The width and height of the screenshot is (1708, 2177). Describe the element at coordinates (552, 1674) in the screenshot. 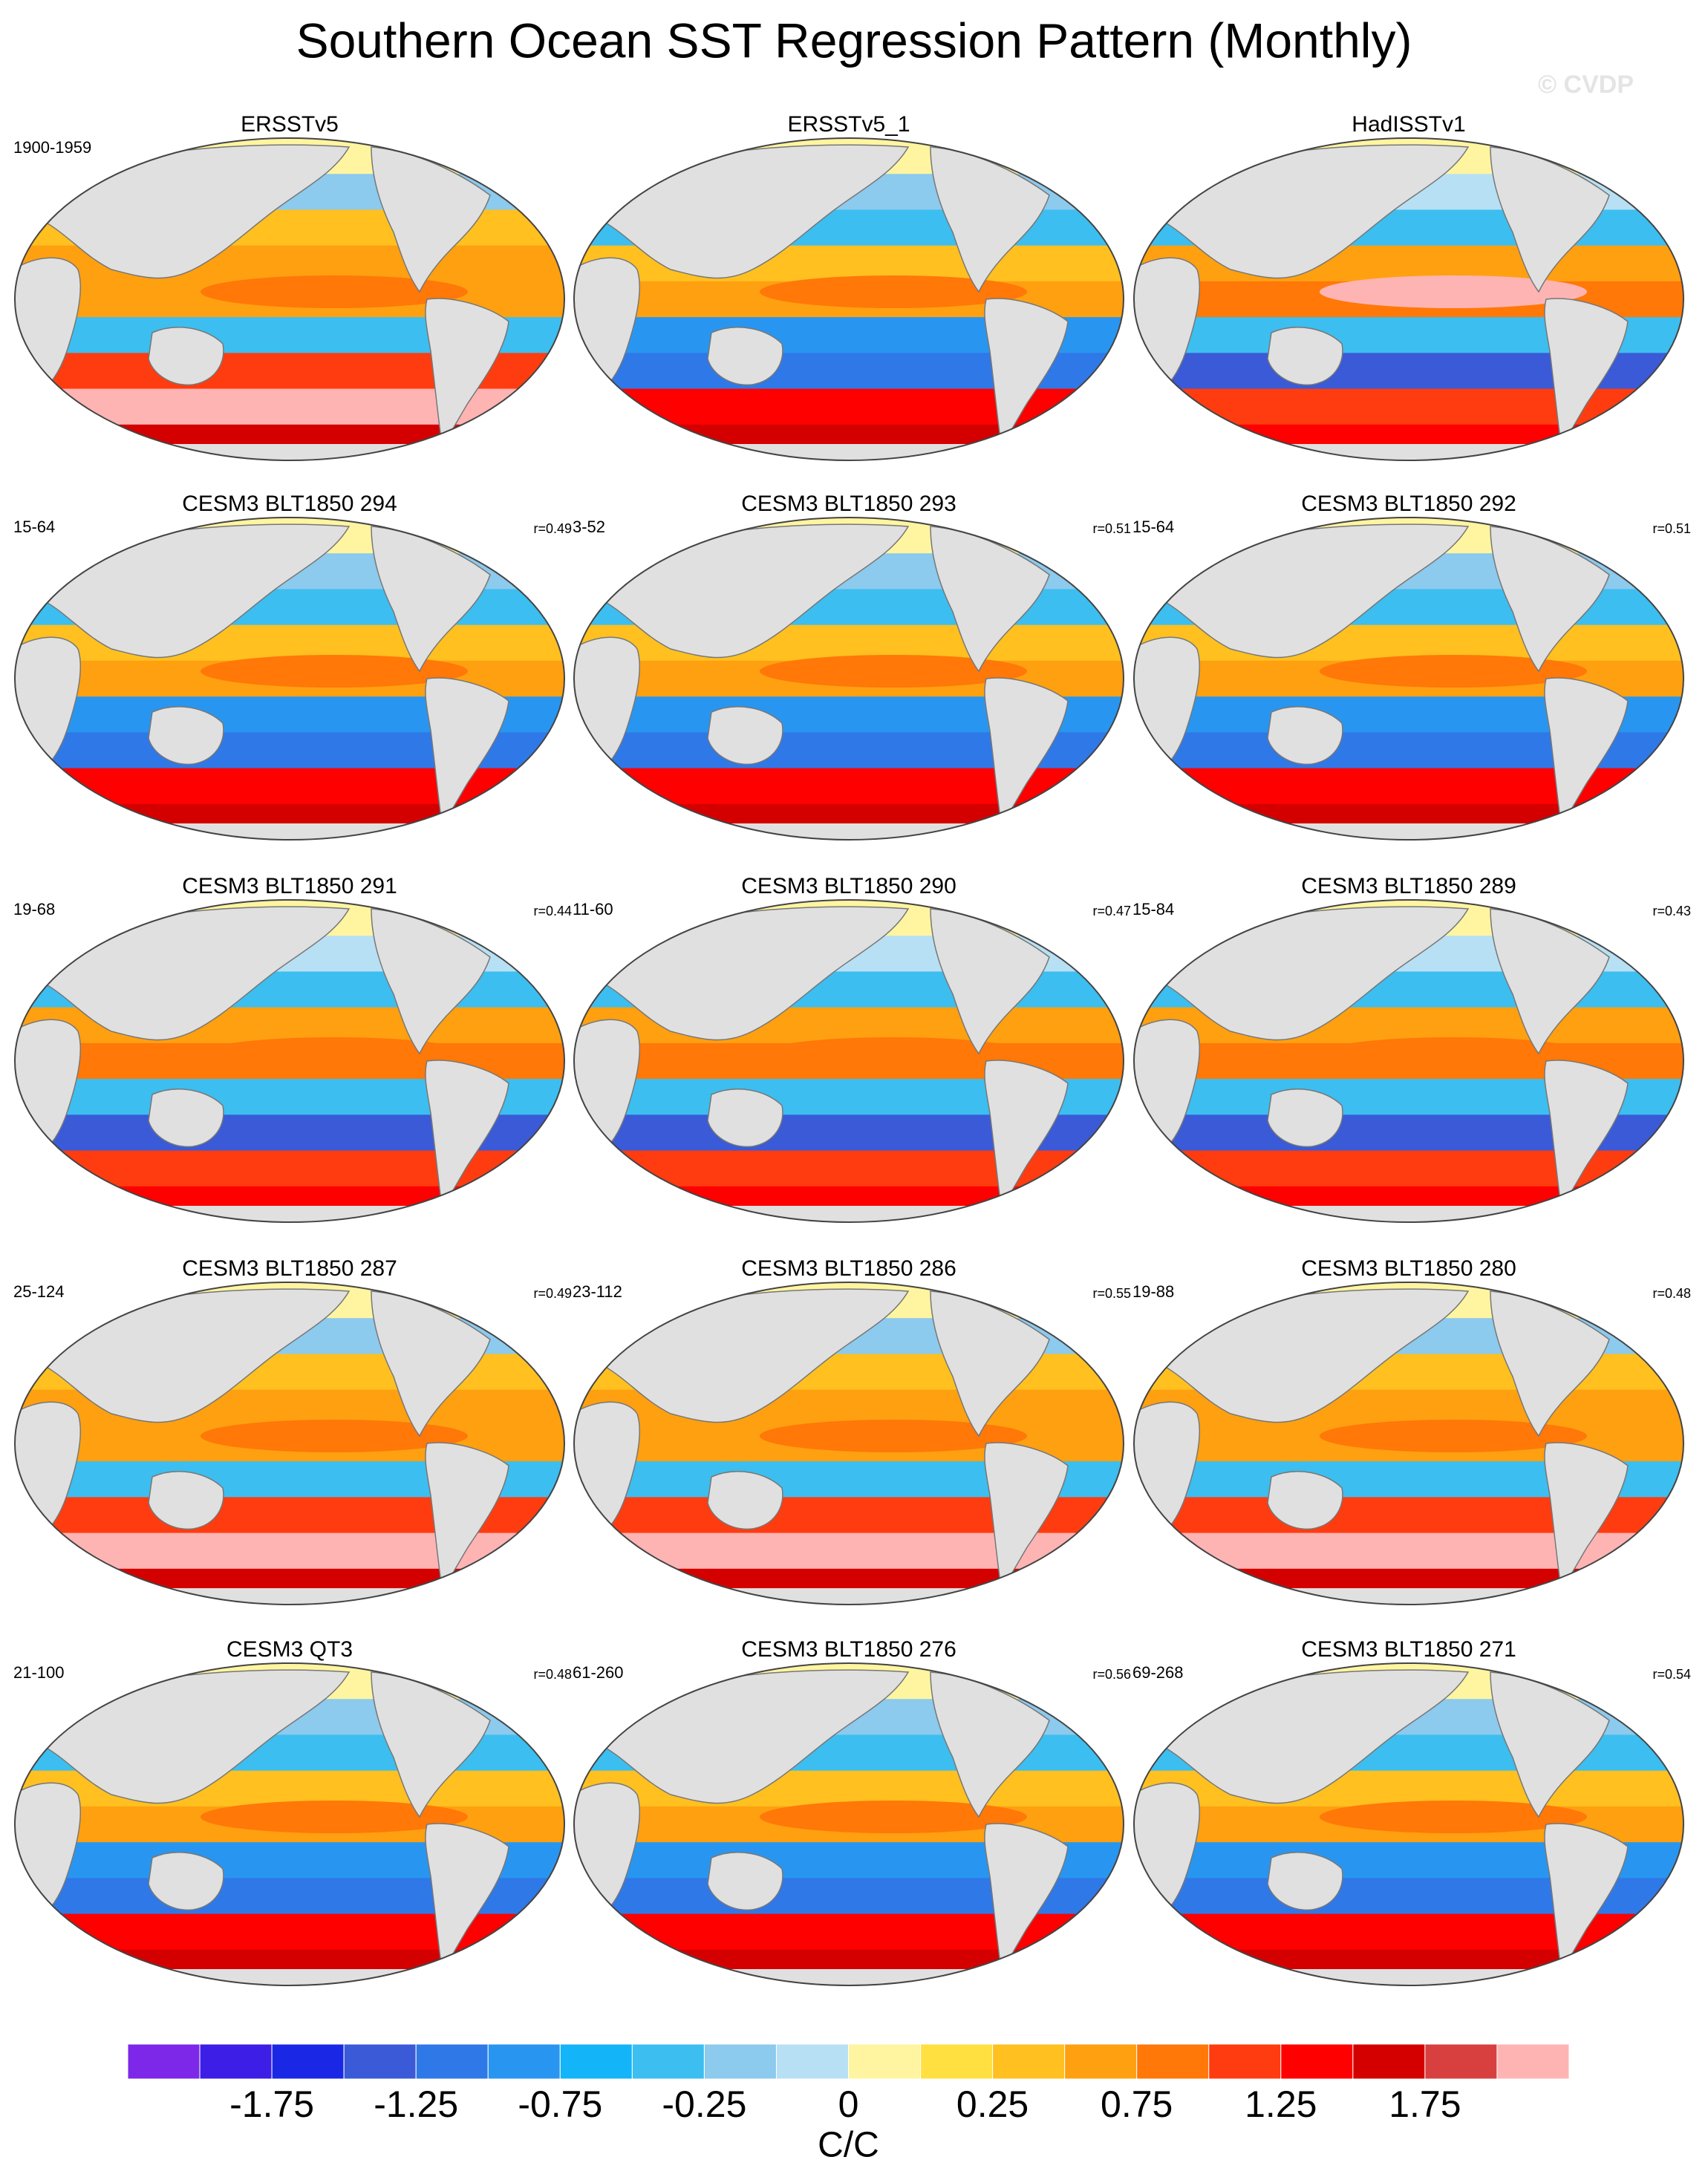

I see `panel-correlation: r=0.48` at that location.